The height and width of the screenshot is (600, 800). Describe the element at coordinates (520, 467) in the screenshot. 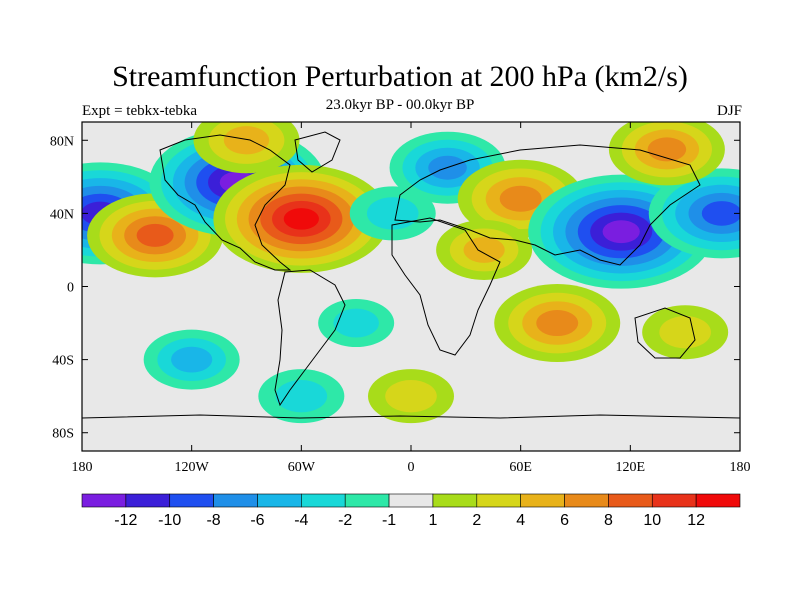

I see `x-tick-label: 60E` at that location.